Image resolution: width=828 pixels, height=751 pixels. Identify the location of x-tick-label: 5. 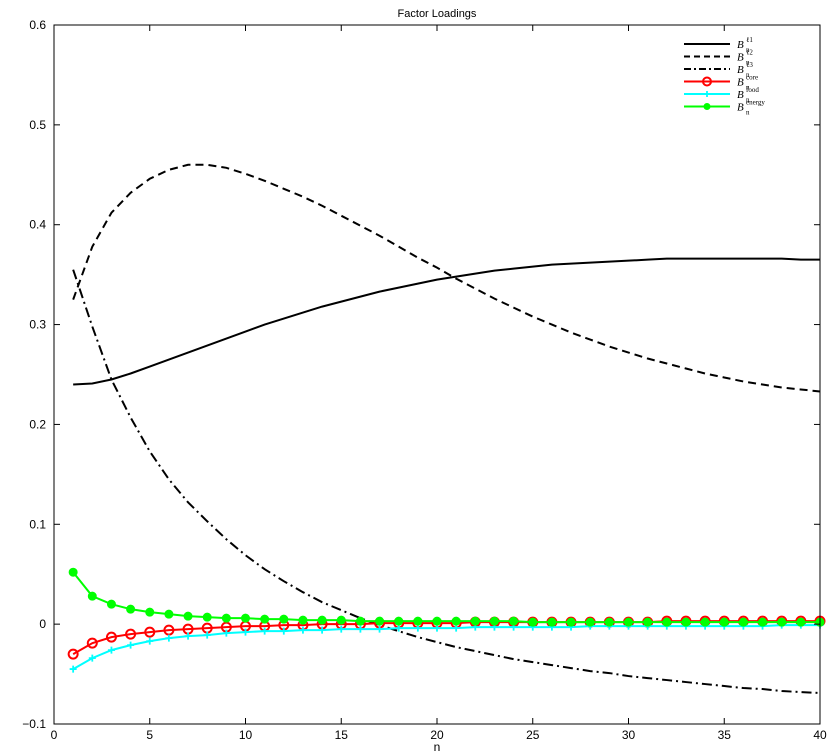
(149, 735).